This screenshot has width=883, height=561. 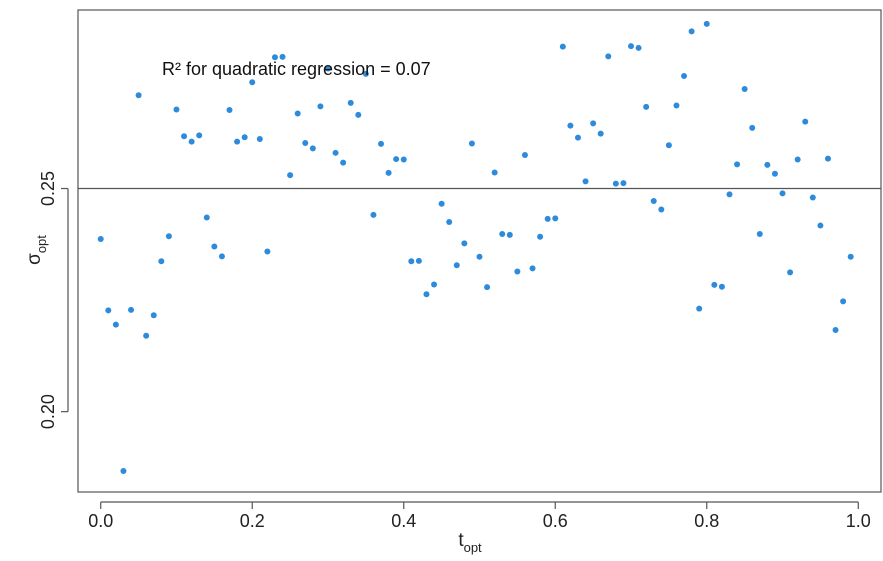 What do you see at coordinates (473, 547) in the screenshot?
I see `x-axis-title-sub: opt` at bounding box center [473, 547].